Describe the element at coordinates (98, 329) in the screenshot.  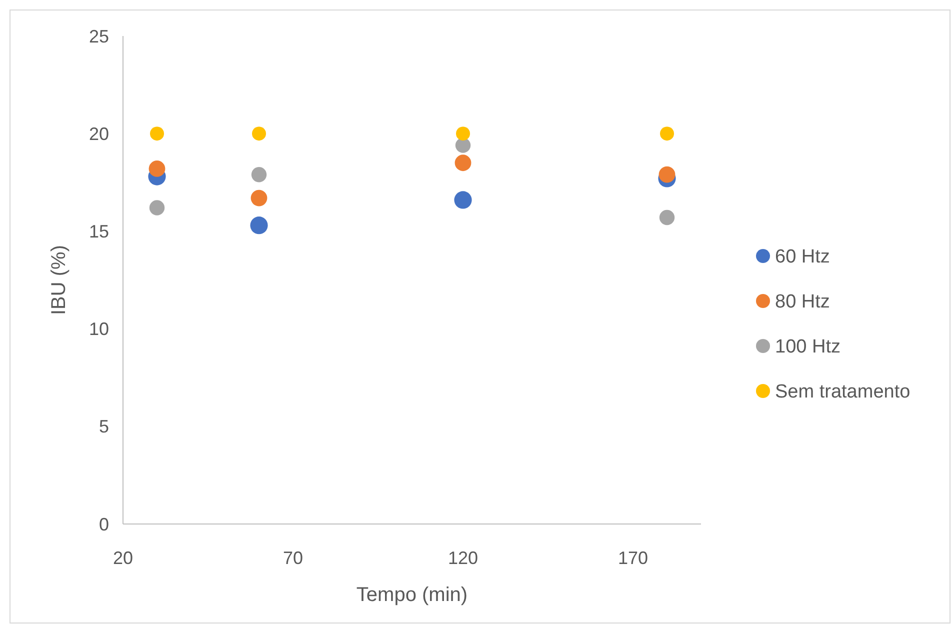
I see `y-tick-label: 10` at that location.